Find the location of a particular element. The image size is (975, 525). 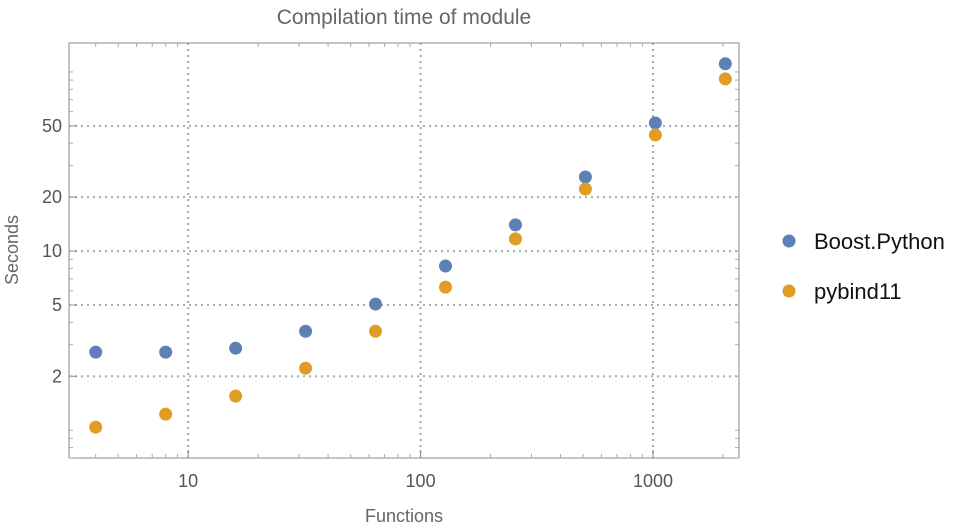

legend: Boost.Python pybind11 is located at coordinates (863, 266).